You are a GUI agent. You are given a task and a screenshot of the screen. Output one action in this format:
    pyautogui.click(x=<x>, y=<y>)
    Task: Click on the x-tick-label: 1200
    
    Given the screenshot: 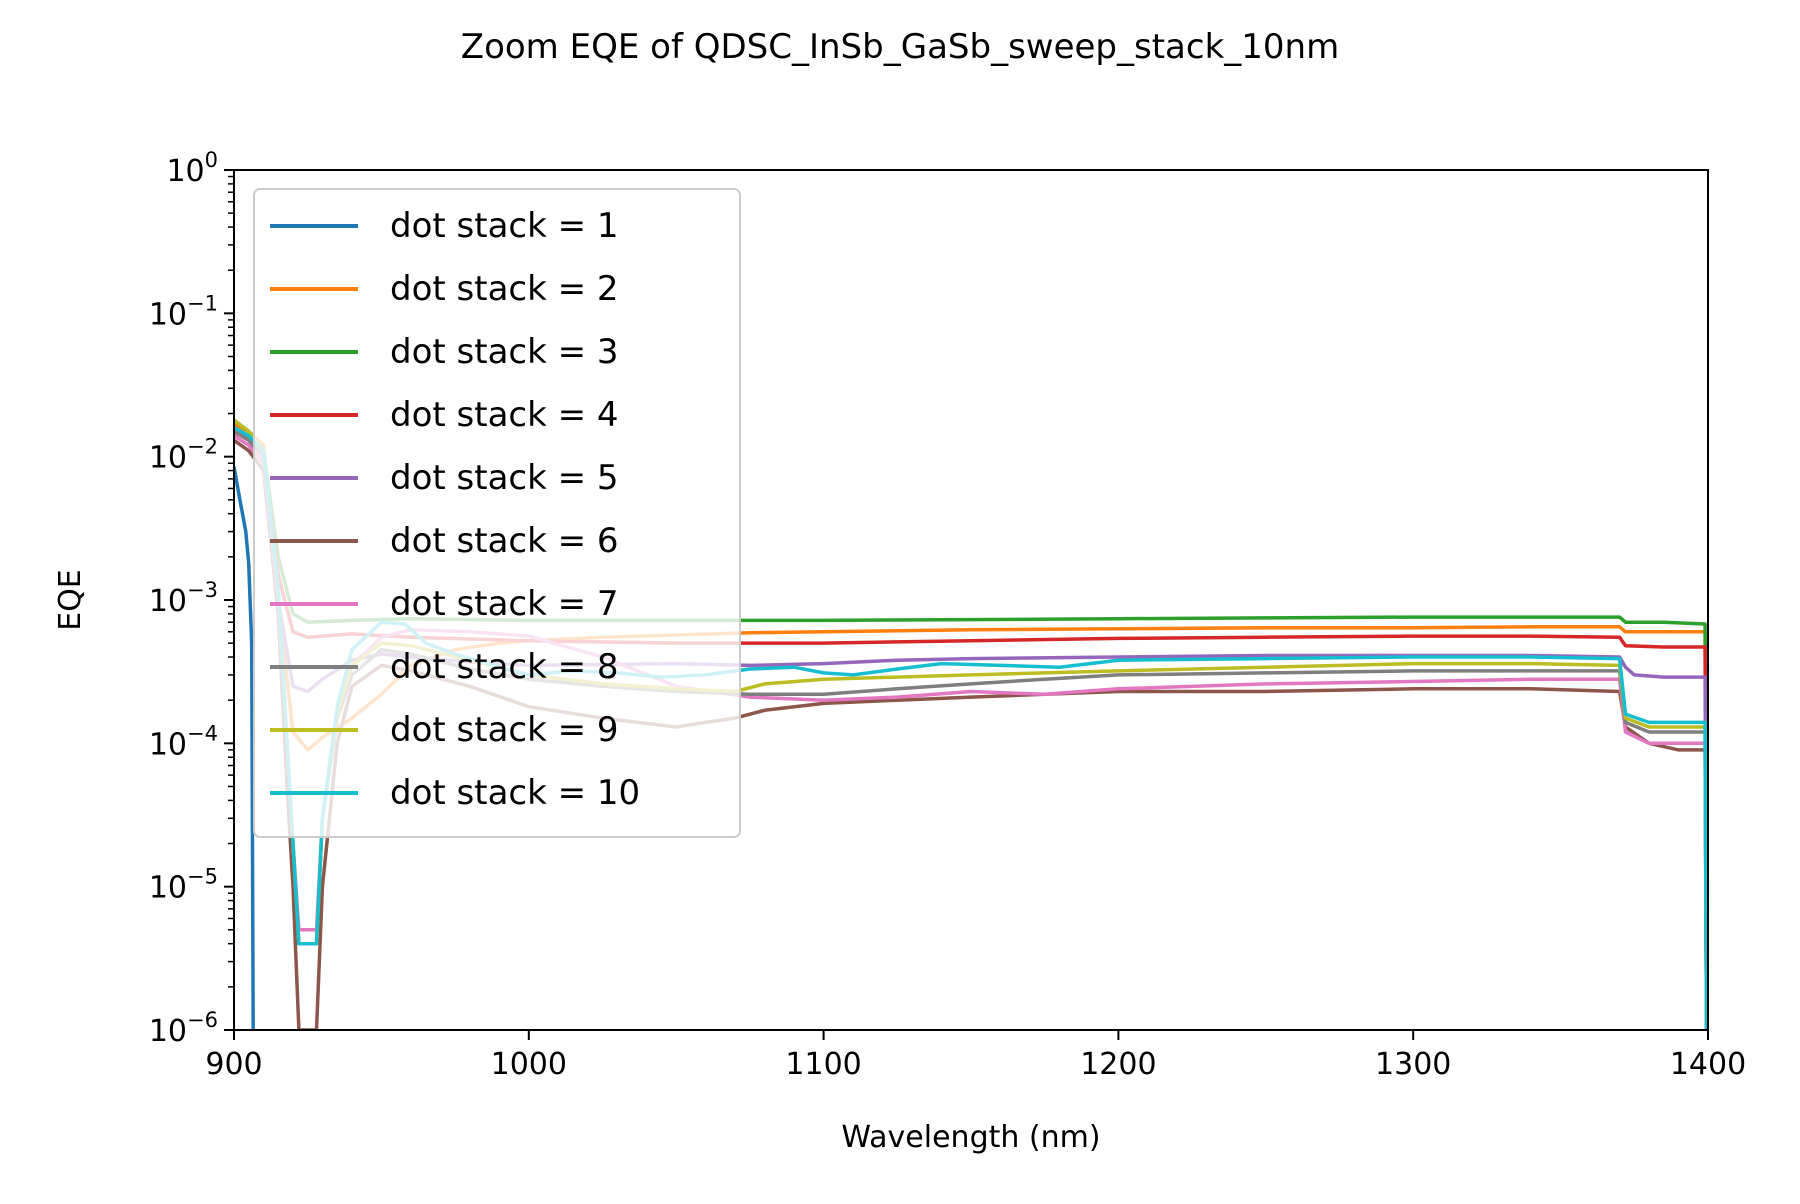 What is the action you would take?
    pyautogui.click(x=1118, y=1064)
    